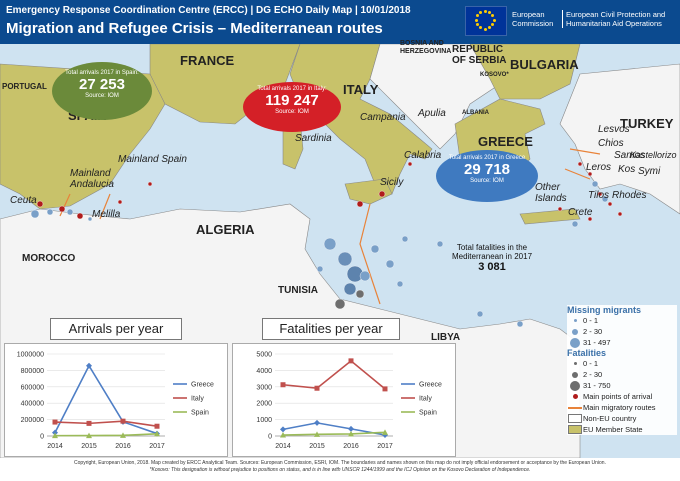 This screenshot has width=680, height=481. Describe the element at coordinates (106, 214) in the screenshot. I see `label-melilla: Melilla` at that location.